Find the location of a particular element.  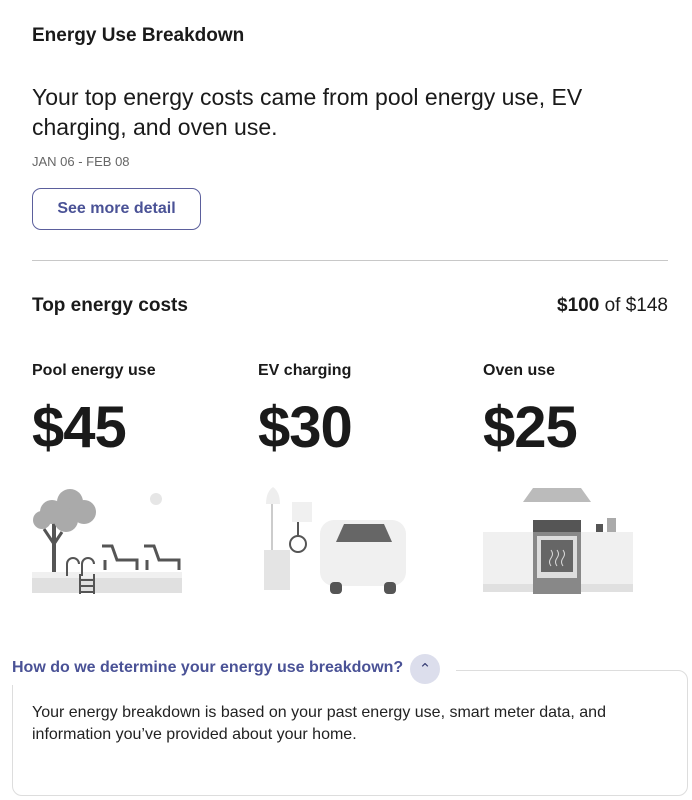

cost-label: Pool energy use is located at coordinates (94, 370).